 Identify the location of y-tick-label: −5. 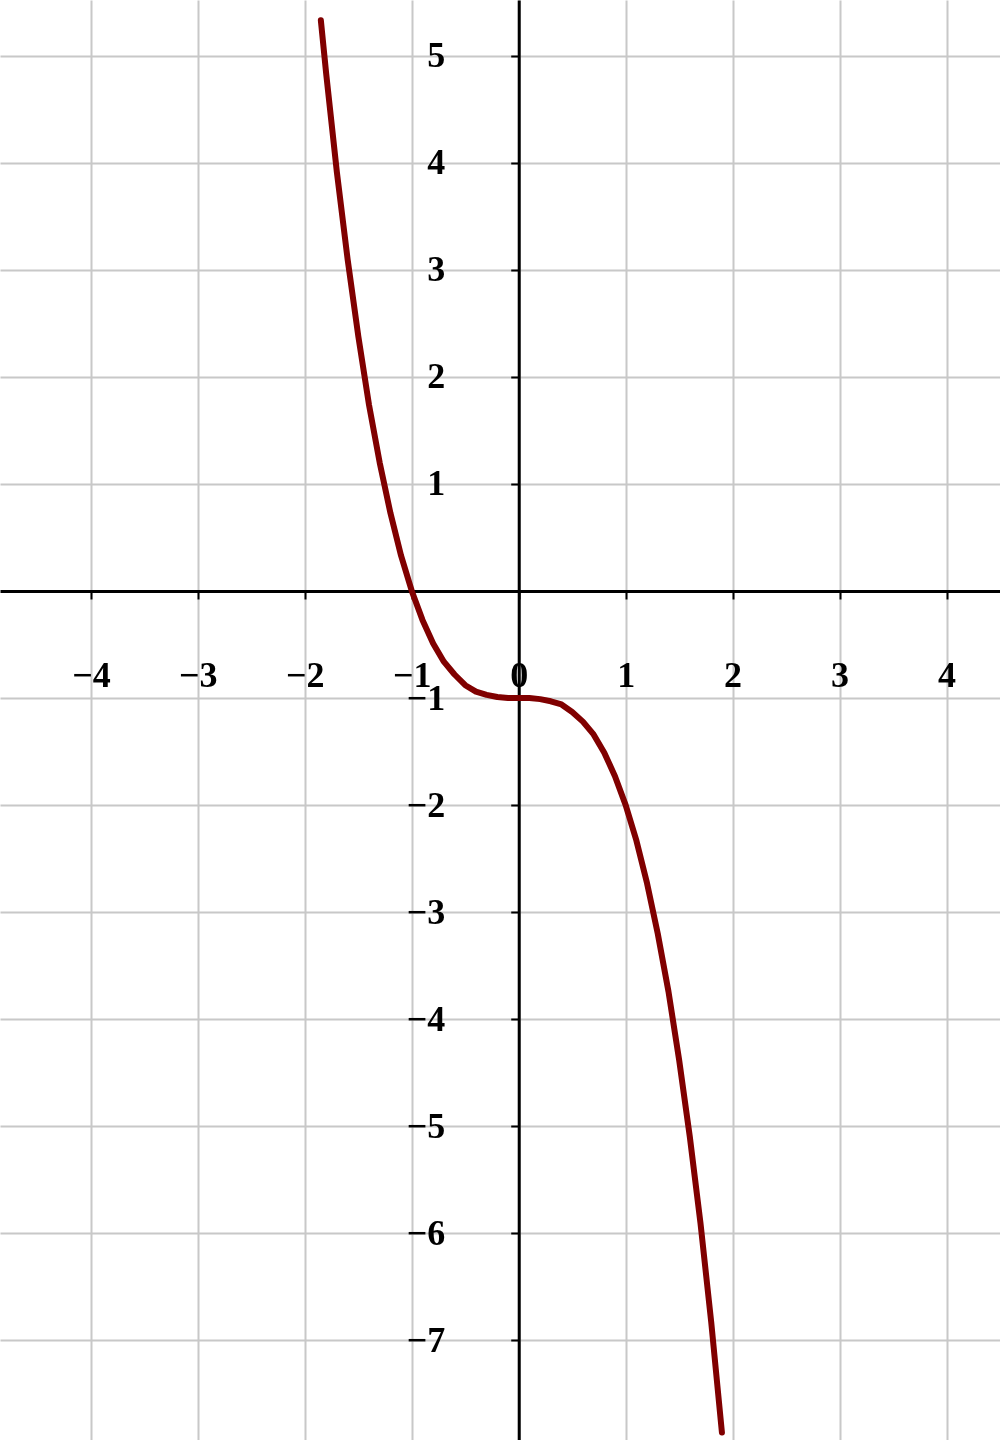
(426, 1125).